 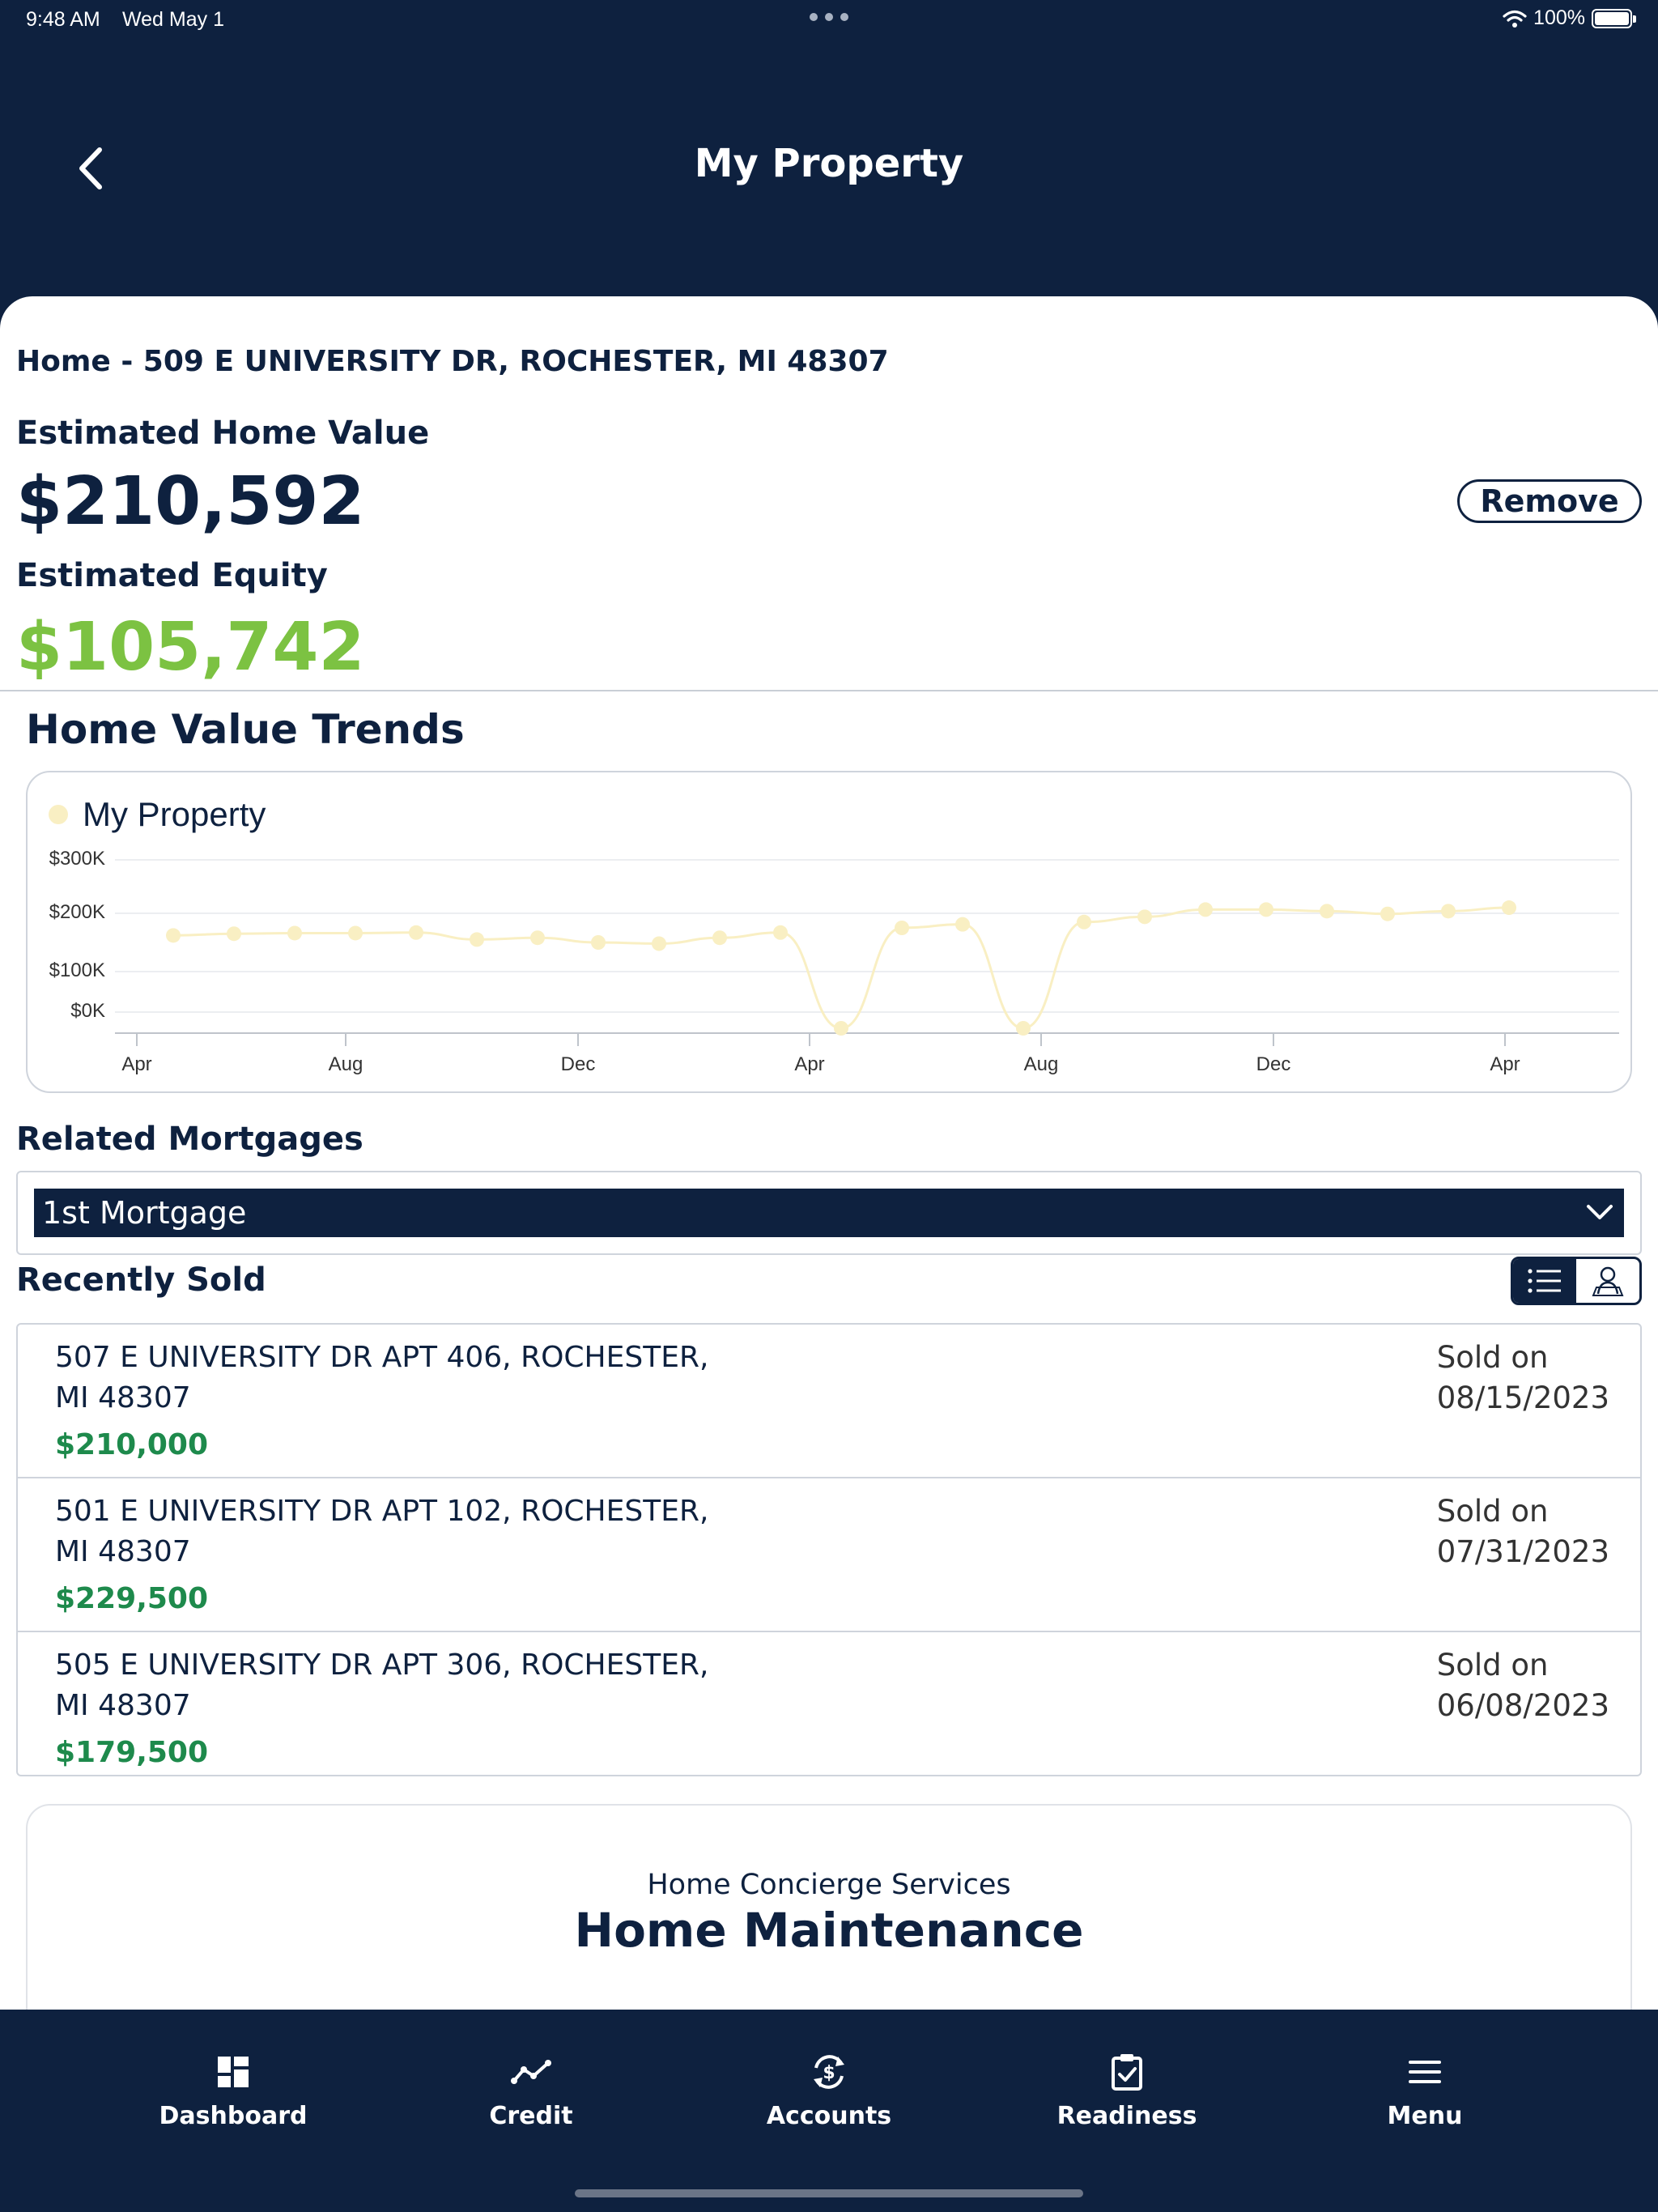 I want to click on map-view-button, so click(x=1607, y=1281).